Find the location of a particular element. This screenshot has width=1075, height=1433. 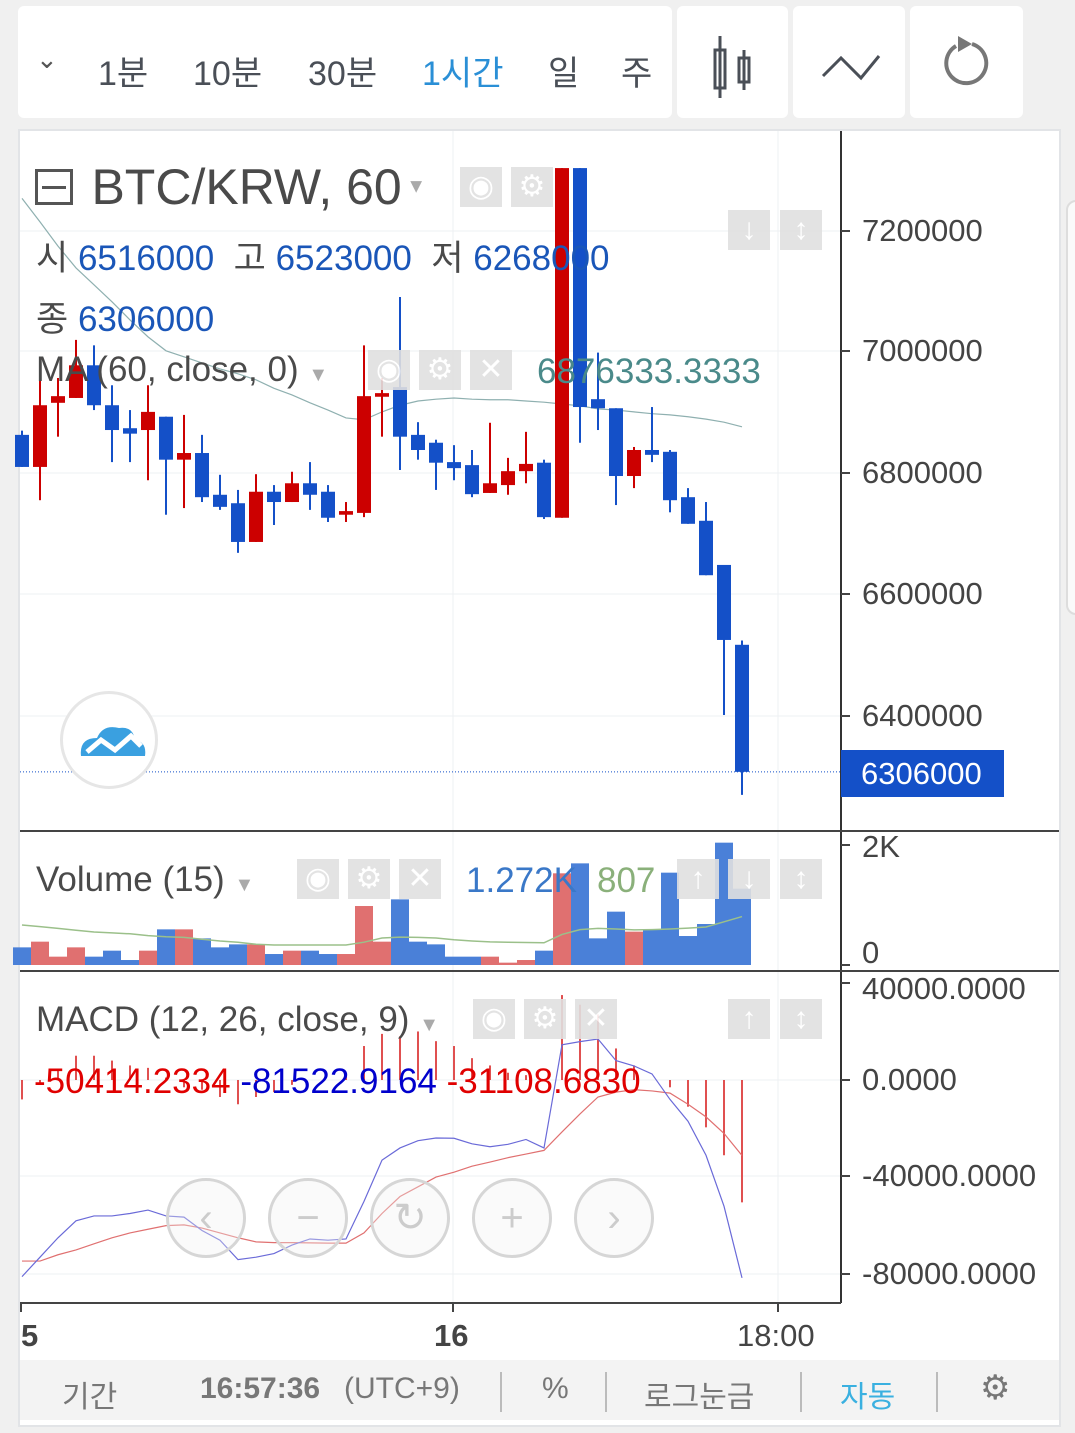

ohlc-legend: 시 6516000 고 6523000 저 6268000 is located at coordinates (323, 255).